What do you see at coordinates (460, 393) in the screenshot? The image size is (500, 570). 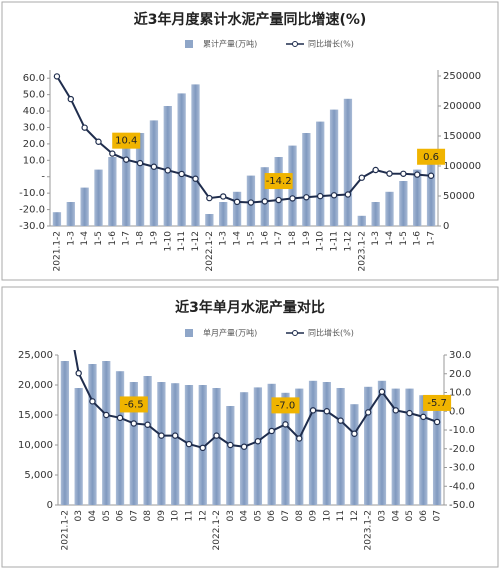 I see `y2-tick-label: 10.0` at bounding box center [460, 393].